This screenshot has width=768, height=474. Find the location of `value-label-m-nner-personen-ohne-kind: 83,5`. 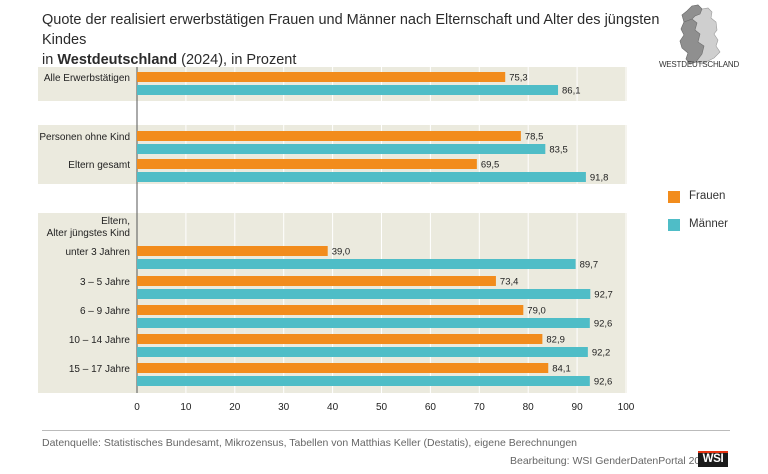

value-label-m-nner-personen-ohne-kind: 83,5 is located at coordinates (558, 150).